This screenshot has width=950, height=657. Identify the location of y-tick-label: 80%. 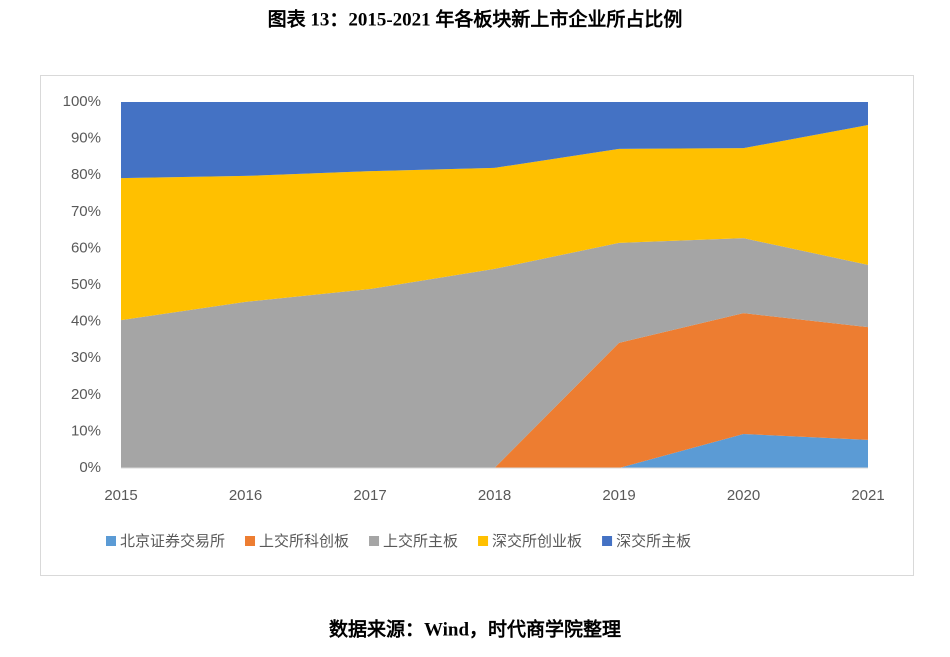
(86, 174).